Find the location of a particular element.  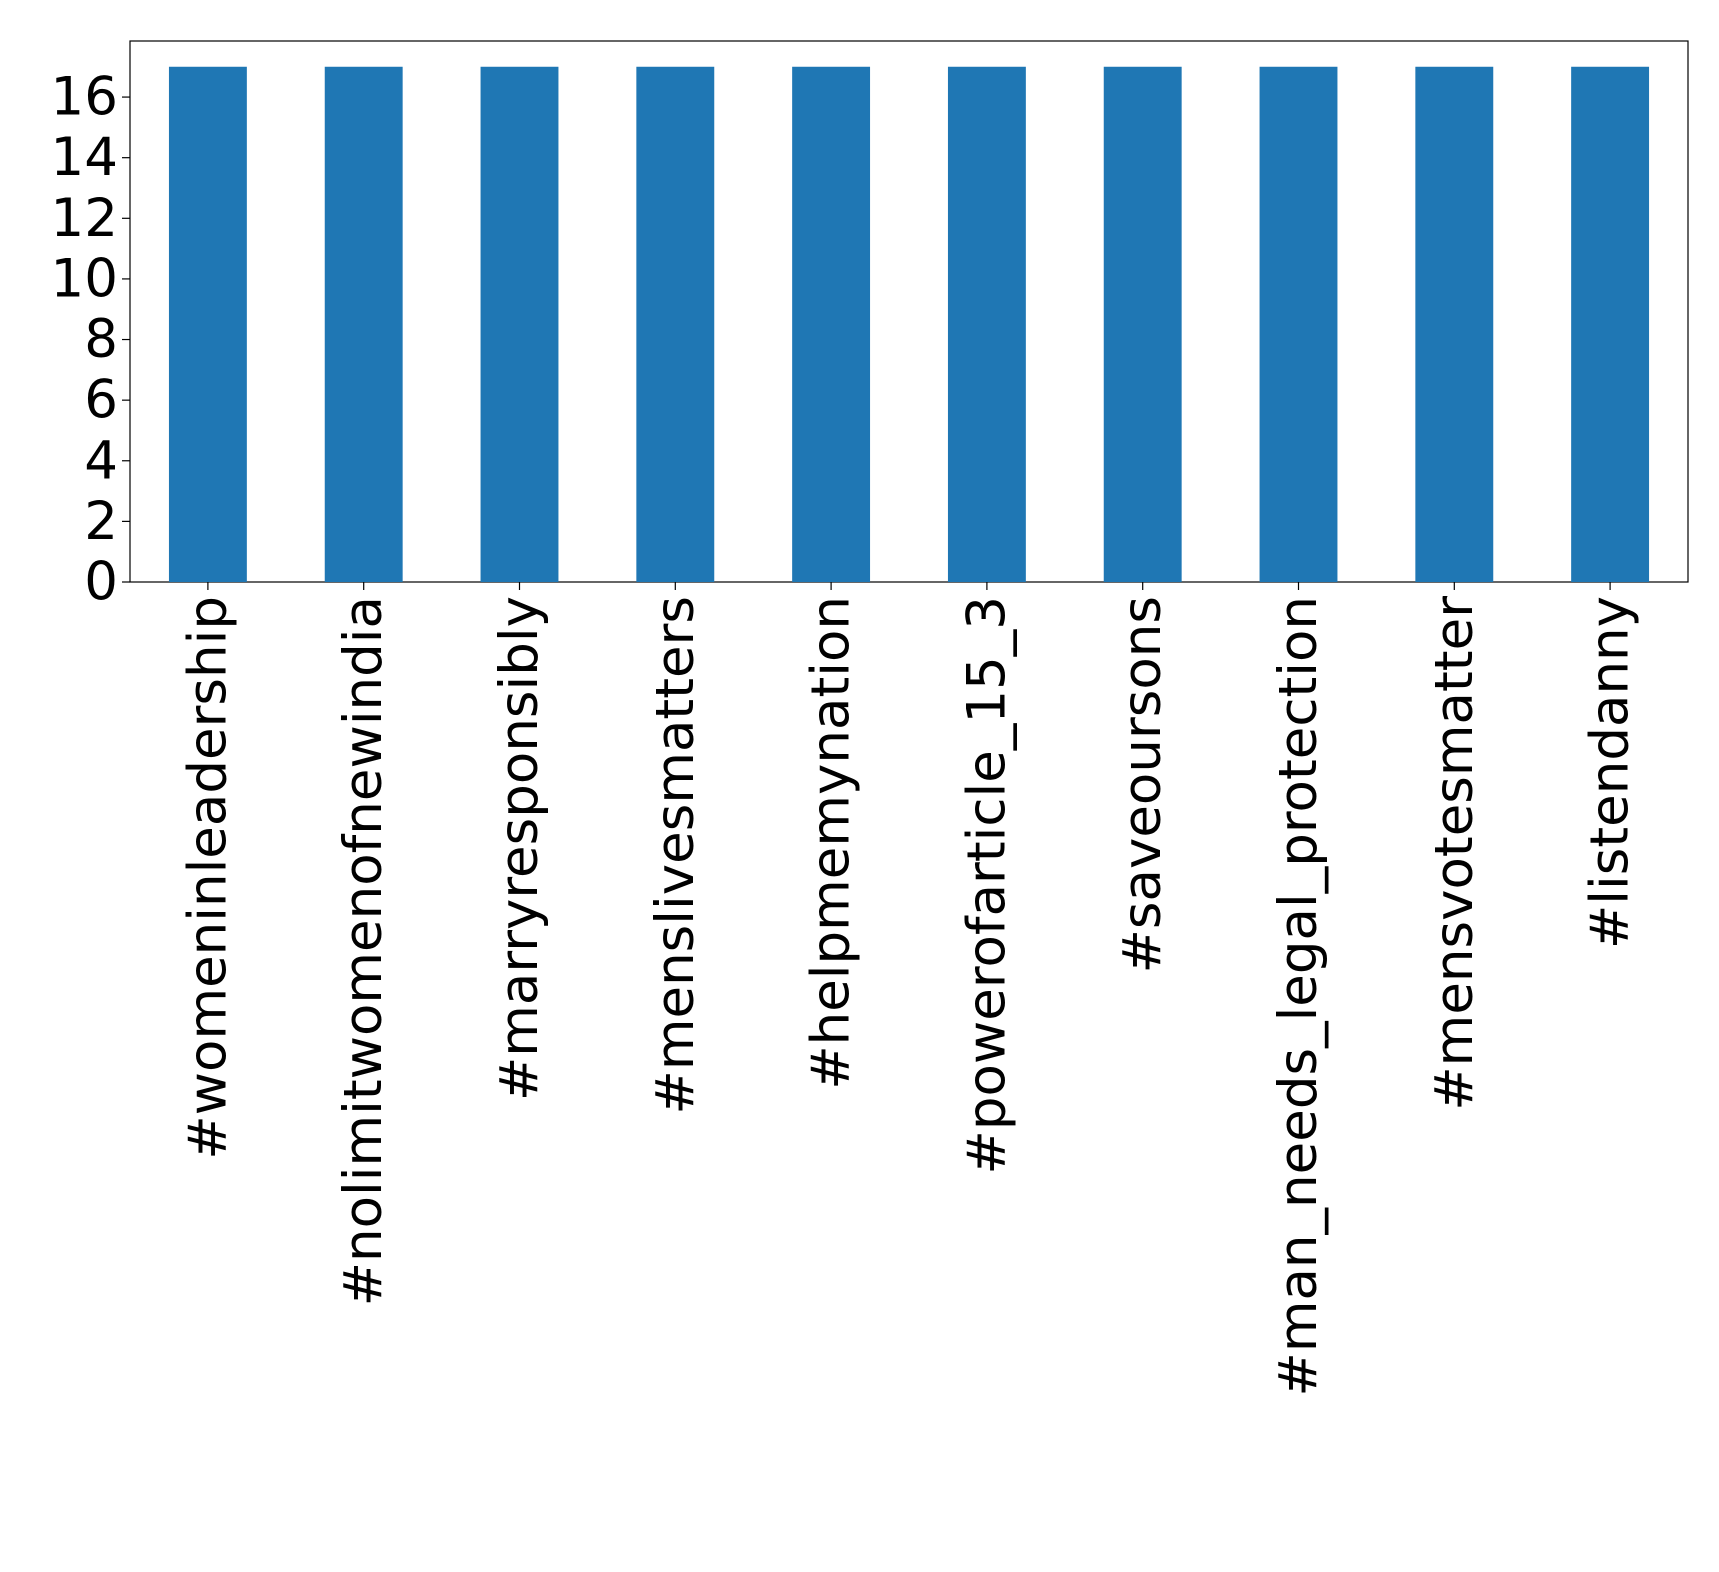

y-tick-label: 6 is located at coordinates (101, 400).